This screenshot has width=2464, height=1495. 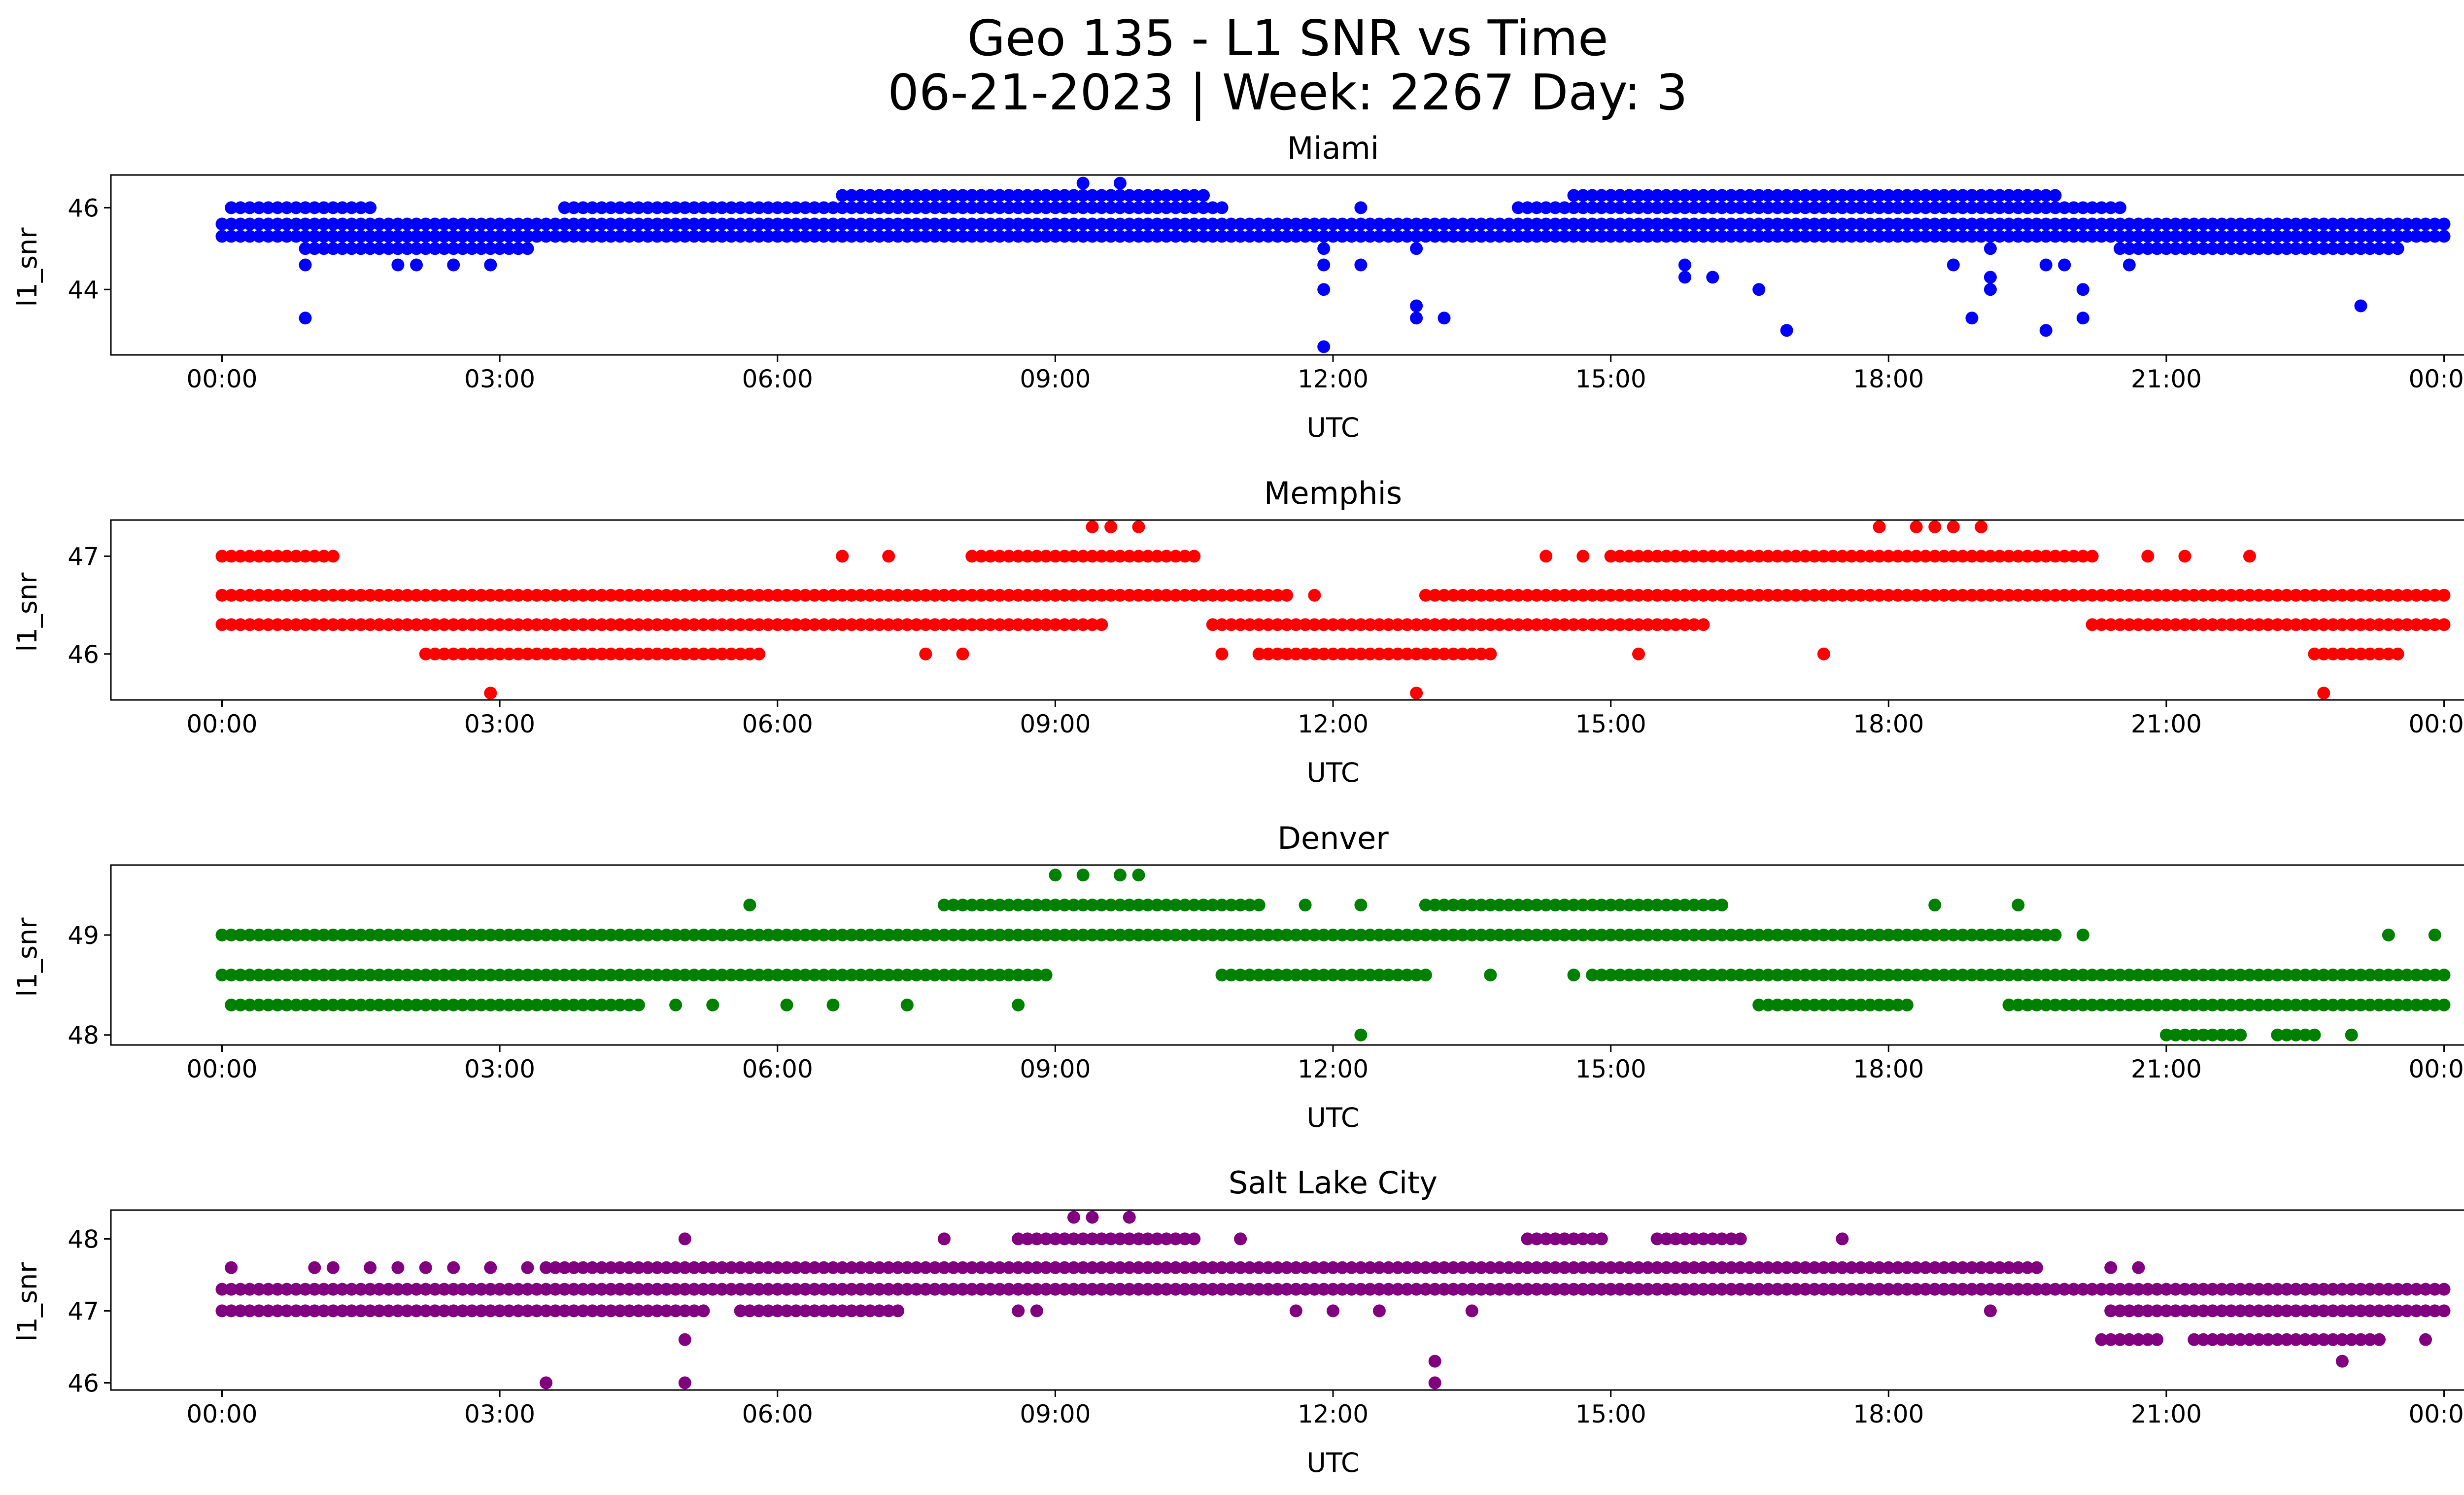 I want to click on panel-title: Memphis, so click(x=1333, y=493).